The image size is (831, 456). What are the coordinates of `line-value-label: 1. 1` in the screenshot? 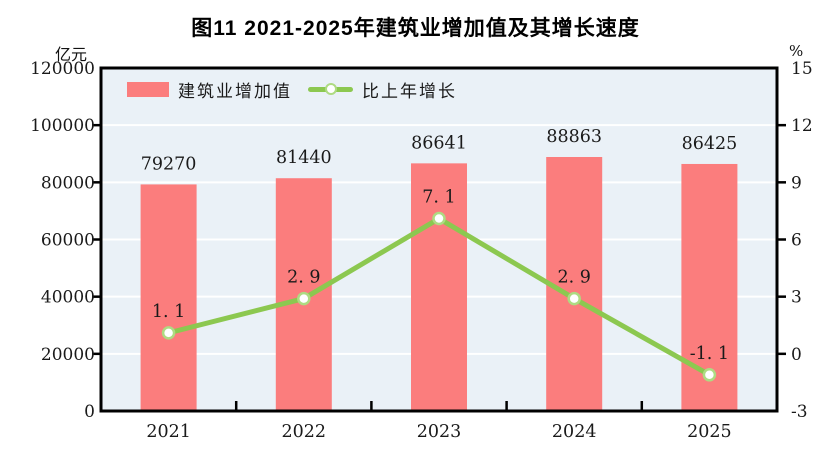 It's located at (168, 312).